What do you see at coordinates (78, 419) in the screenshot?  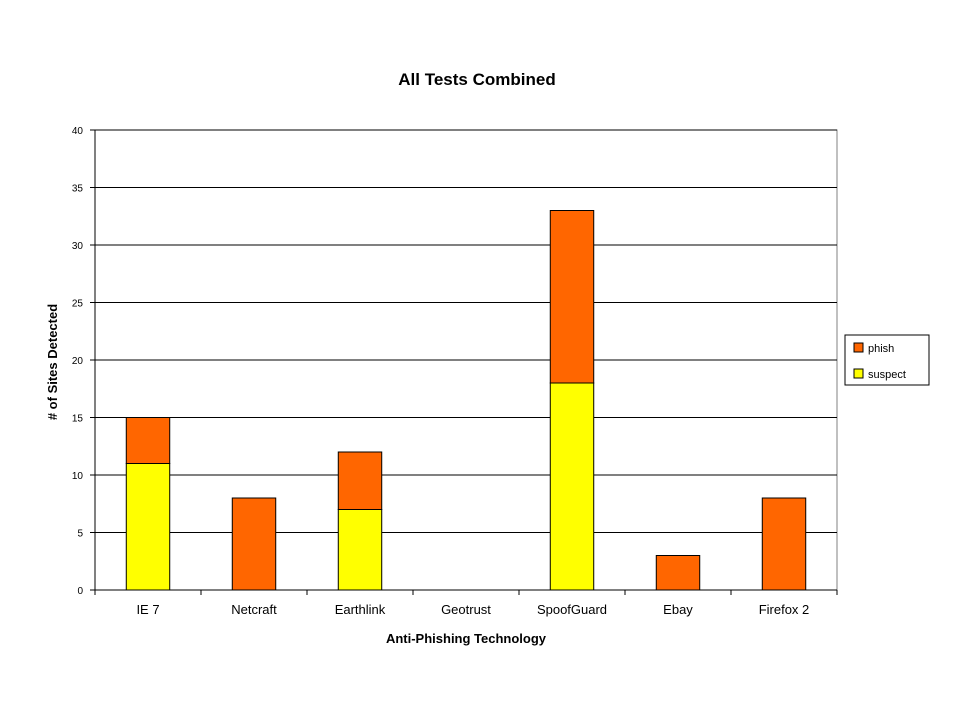 I see `y-tick-label: 15` at bounding box center [78, 419].